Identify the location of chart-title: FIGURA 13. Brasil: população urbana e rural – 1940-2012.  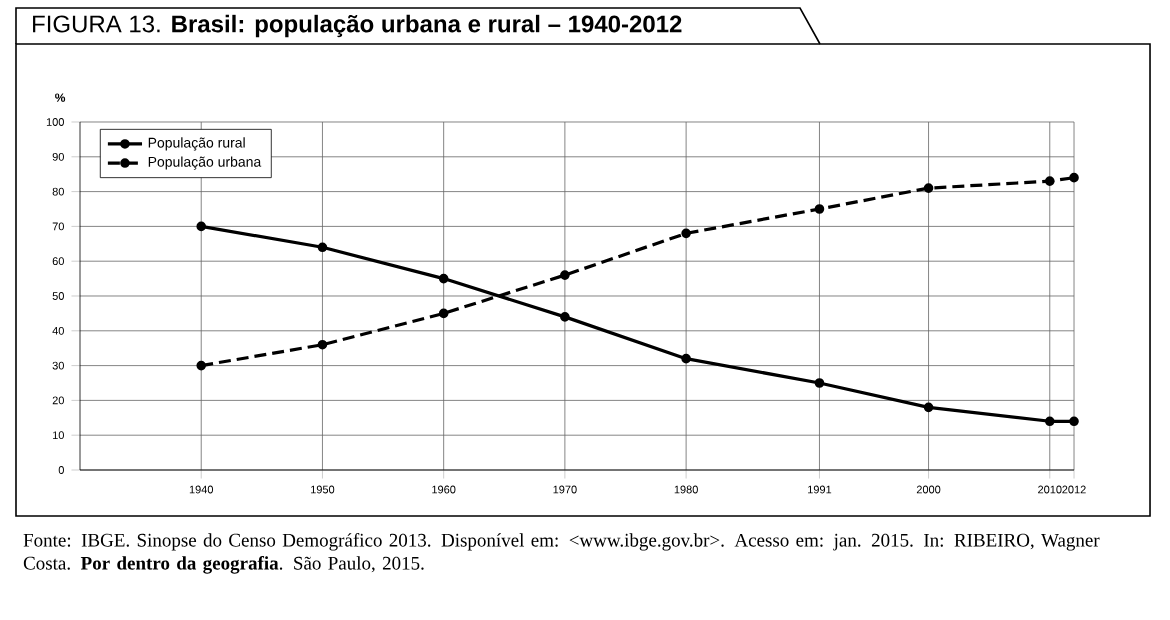
(357, 26).